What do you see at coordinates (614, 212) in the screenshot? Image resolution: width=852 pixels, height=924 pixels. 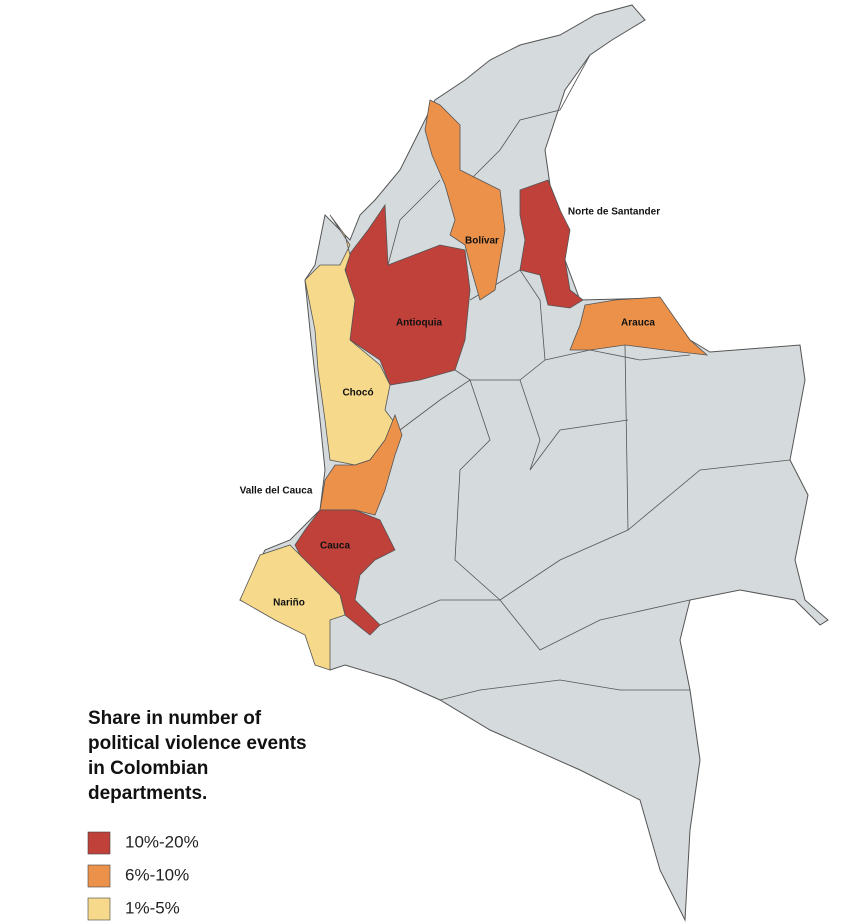 I see `department-label: Norte de Santander` at bounding box center [614, 212].